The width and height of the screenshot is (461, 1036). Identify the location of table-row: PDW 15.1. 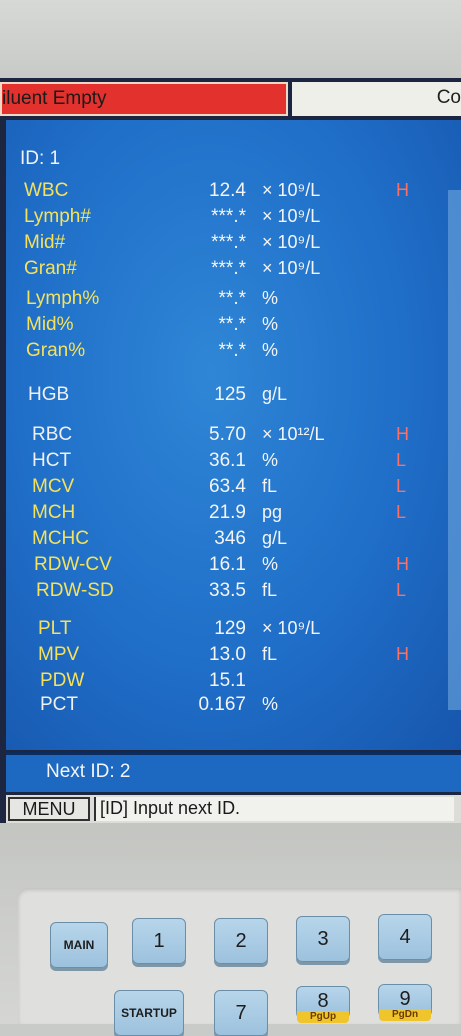
(230, 683).